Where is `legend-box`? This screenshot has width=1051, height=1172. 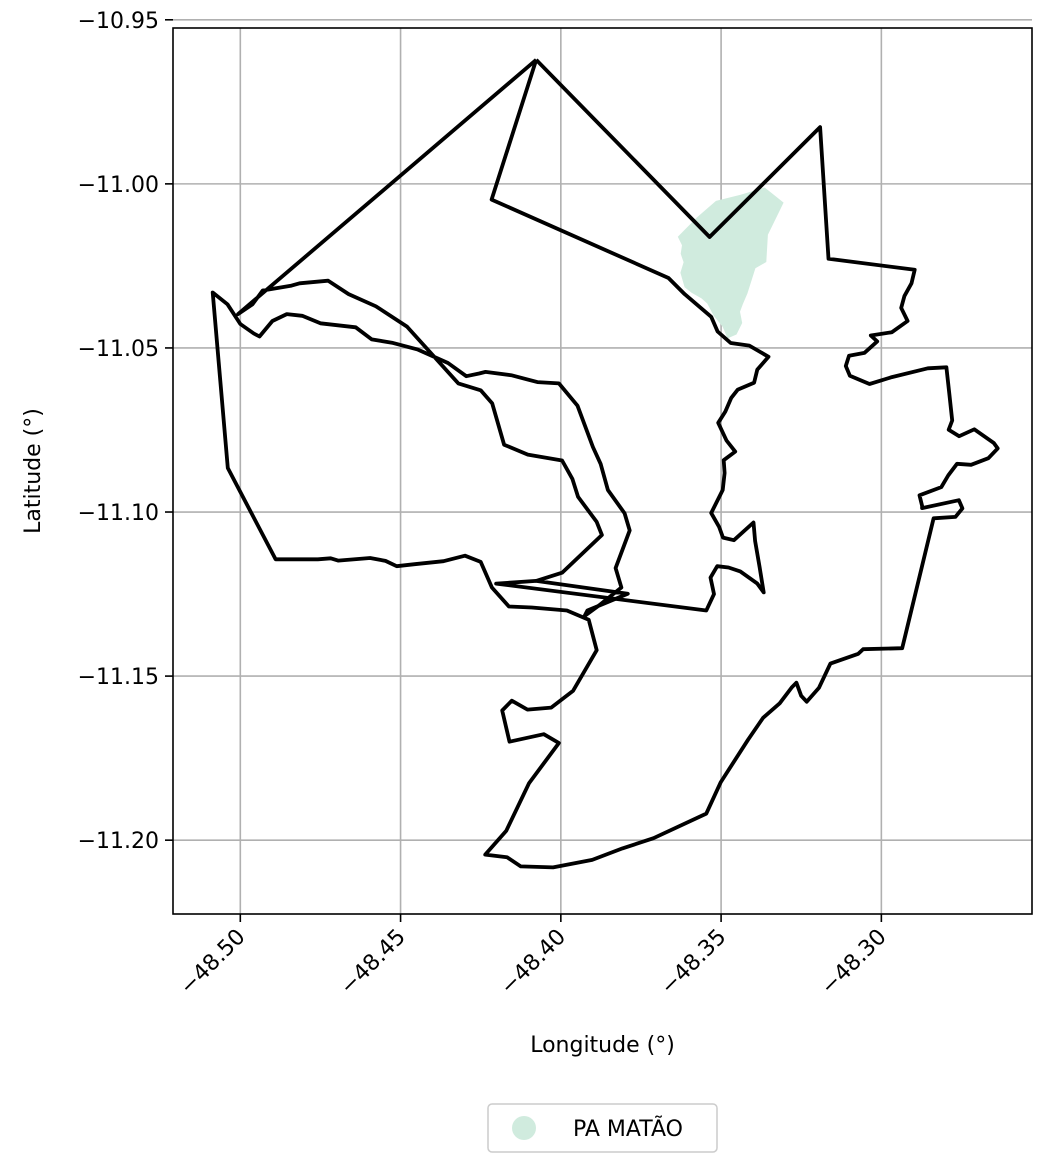
legend-box is located at coordinates (602, 1128).